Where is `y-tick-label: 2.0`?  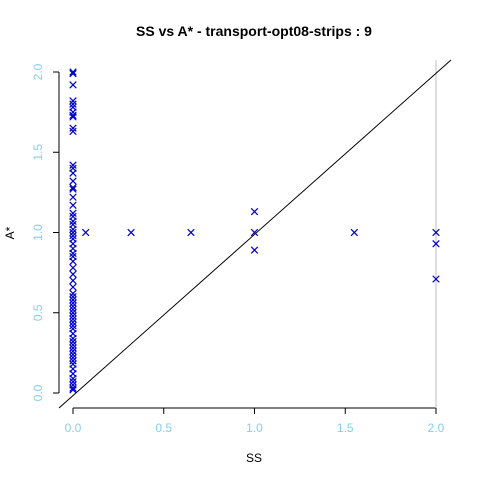 y-tick-label: 2.0 is located at coordinates (38, 71).